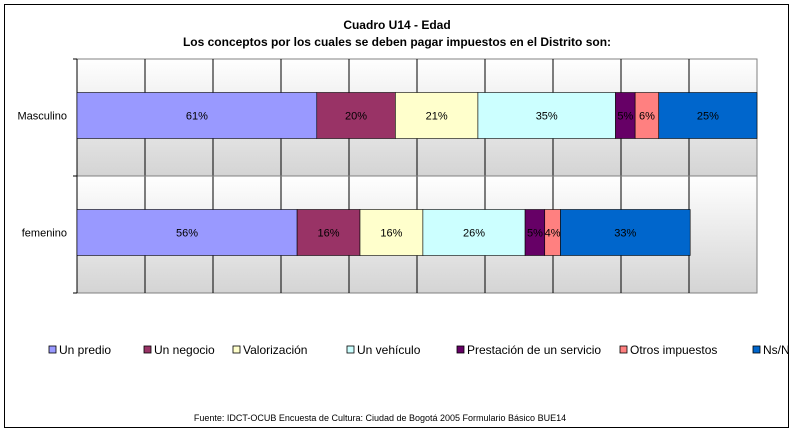  What do you see at coordinates (647, 117) in the screenshot?
I see `data-label: 6%` at bounding box center [647, 117].